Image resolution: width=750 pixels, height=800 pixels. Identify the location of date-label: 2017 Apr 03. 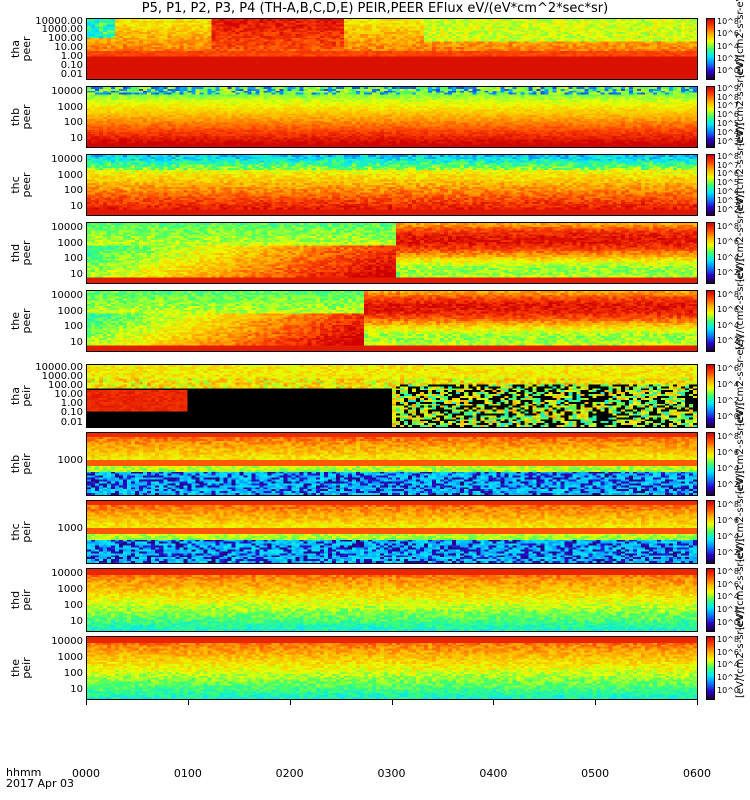
(40, 783).